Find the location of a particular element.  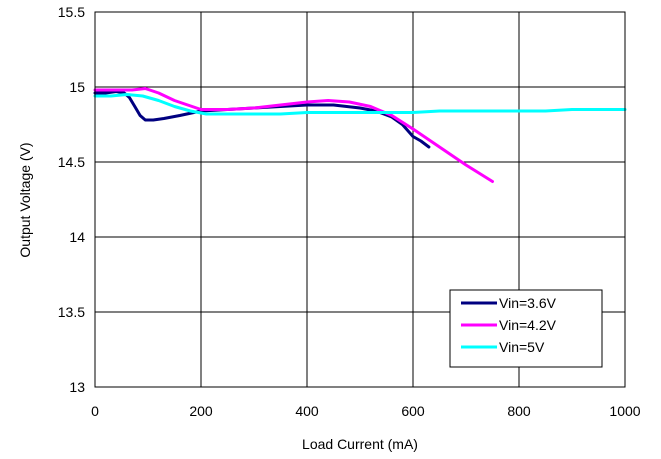

x-tick-label: 600 is located at coordinates (413, 411).